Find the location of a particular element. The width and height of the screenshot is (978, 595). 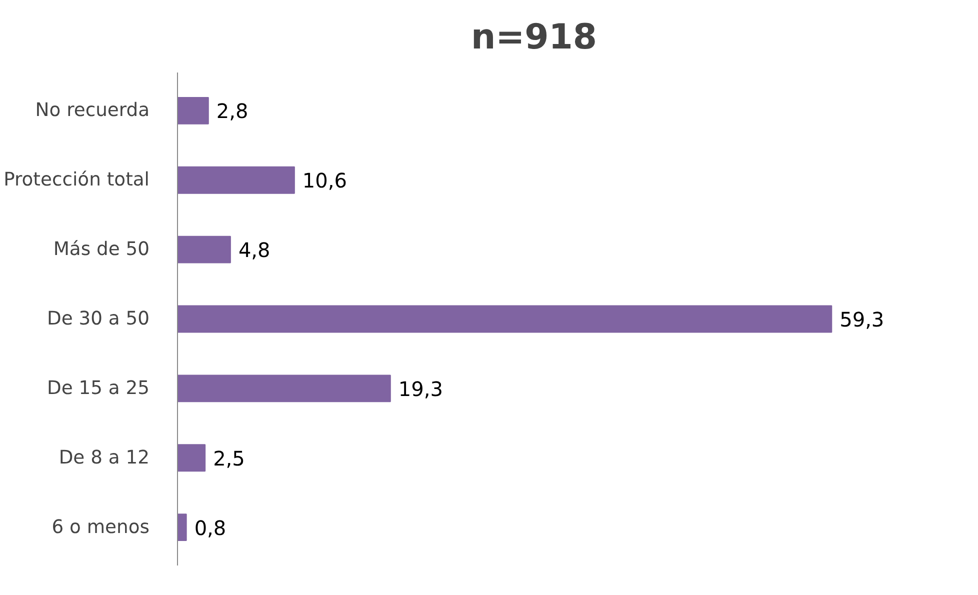

y-tick-label: No recuerda is located at coordinates (92, 111).